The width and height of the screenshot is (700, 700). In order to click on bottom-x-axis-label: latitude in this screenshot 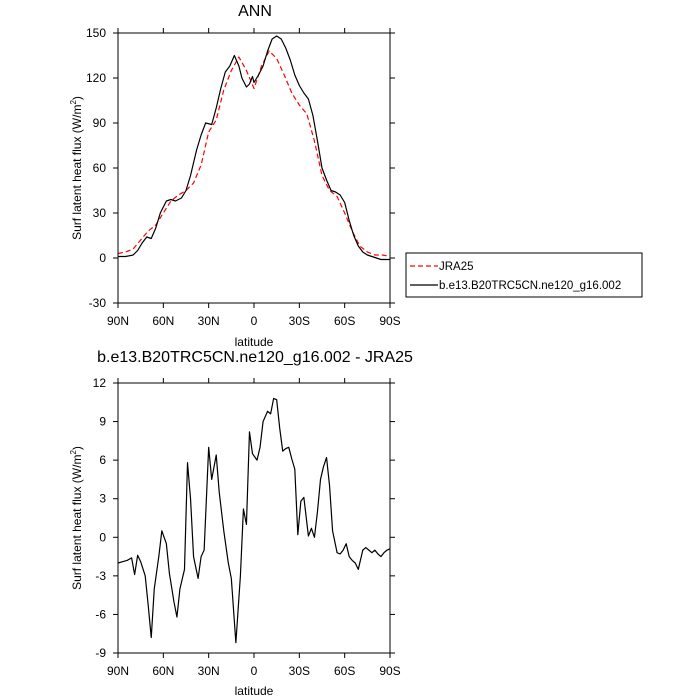, I will do `click(254, 691)`.